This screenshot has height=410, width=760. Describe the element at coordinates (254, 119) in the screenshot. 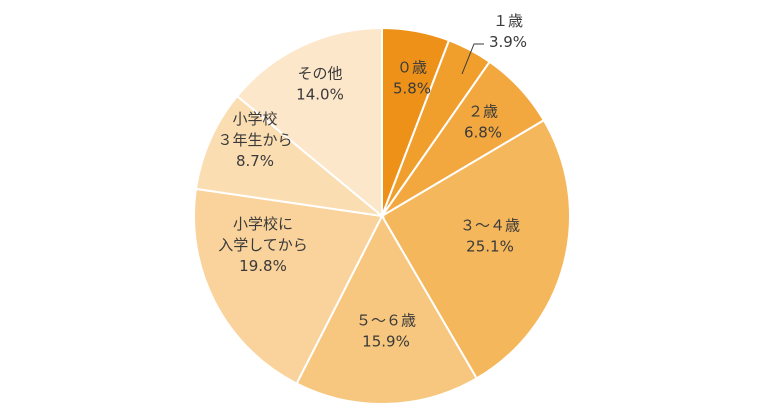

I see `slice-category-label: 小学校` at that location.